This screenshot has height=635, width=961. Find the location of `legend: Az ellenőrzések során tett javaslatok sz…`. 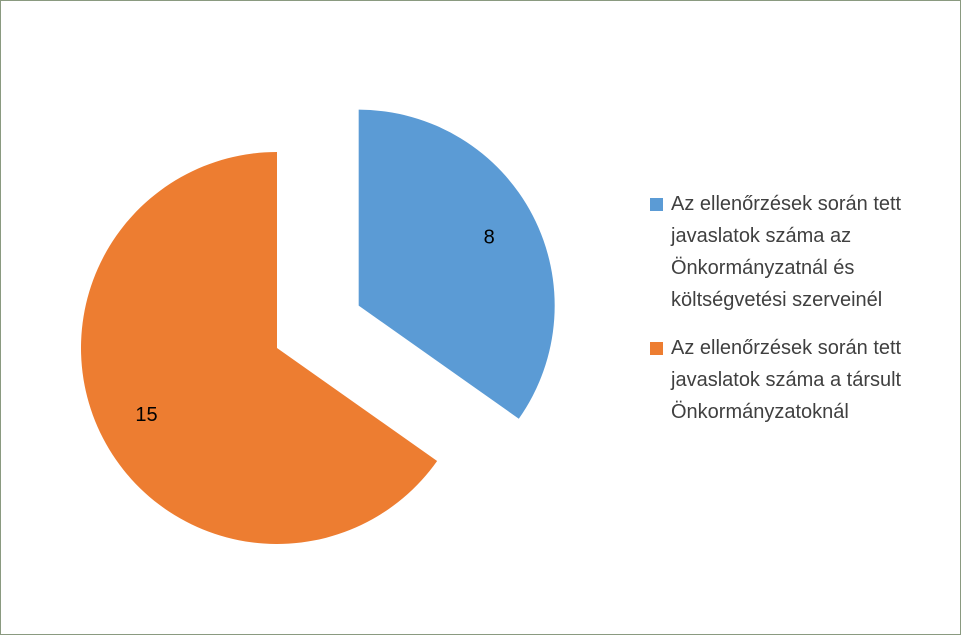

legend: Az ellenőrzések során tett javaslatok sz… is located at coordinates (800, 316).